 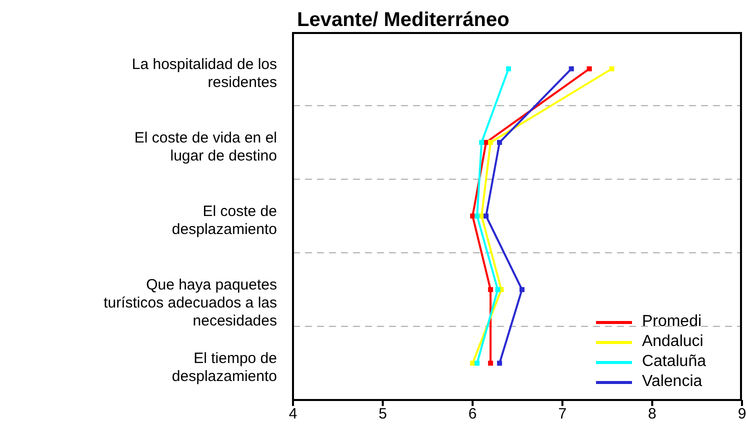 I want to click on x-tick-label: 7, so click(x=562, y=414).